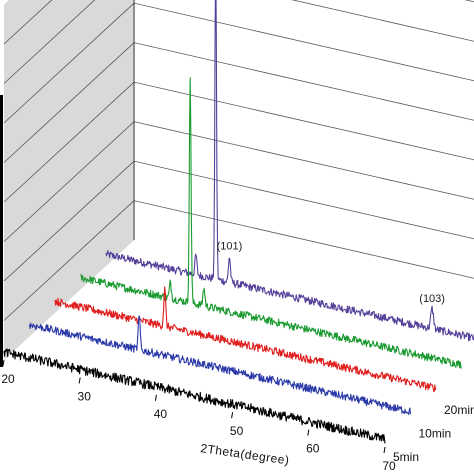  I want to click on peak-label-2: (101), so click(230, 247).